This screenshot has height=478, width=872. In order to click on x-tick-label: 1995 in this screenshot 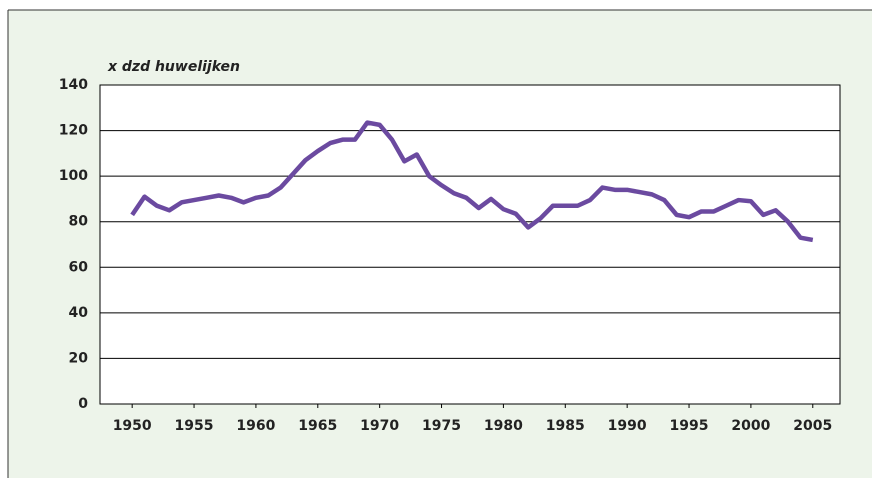, I will do `click(689, 426)`.